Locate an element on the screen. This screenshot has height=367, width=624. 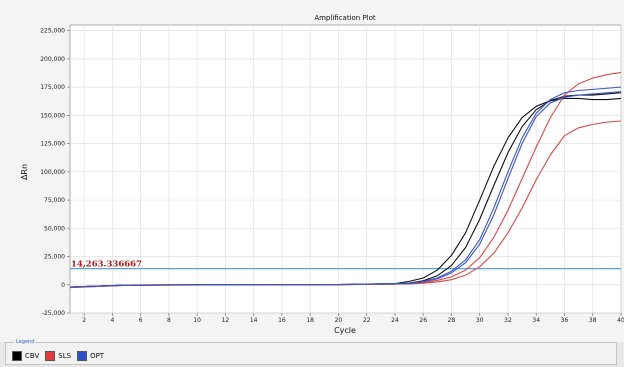
y-tick-label: 200,000 is located at coordinates (52, 59).